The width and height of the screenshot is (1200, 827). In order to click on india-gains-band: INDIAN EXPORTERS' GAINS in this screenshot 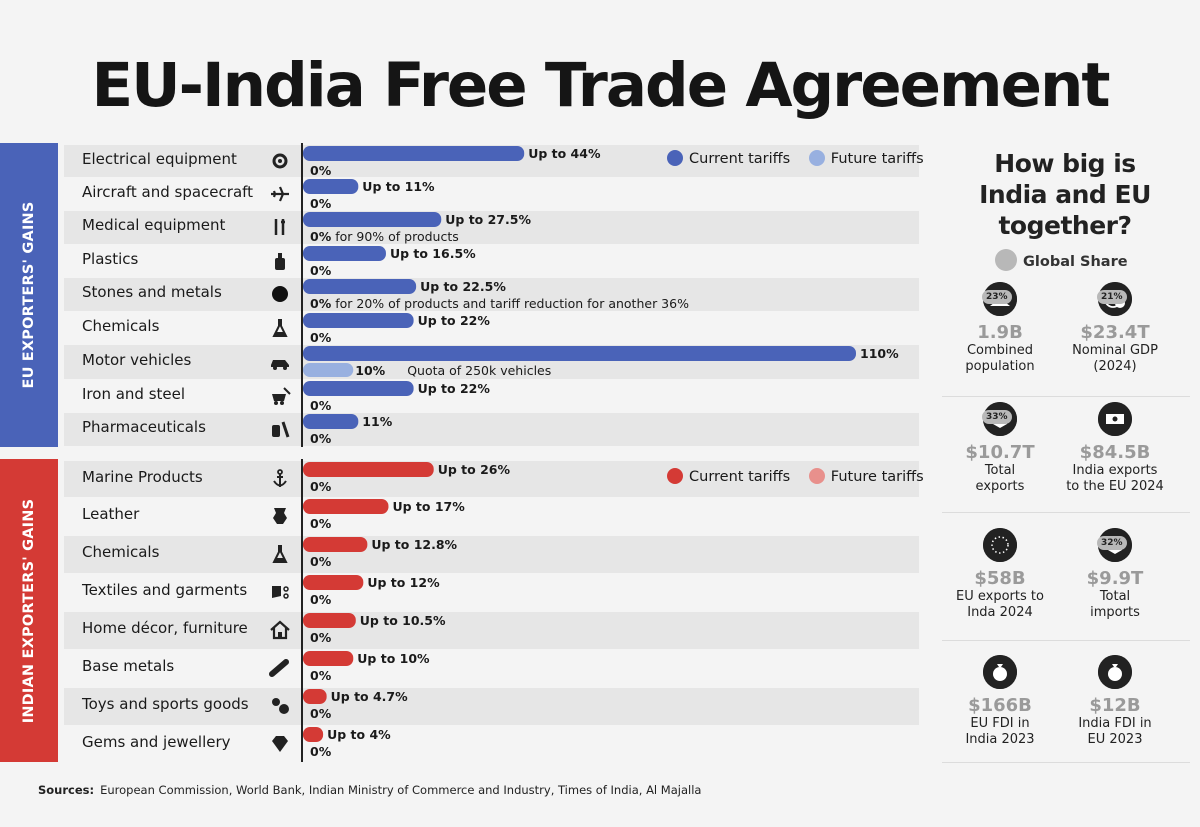, I will do `click(29, 610)`.